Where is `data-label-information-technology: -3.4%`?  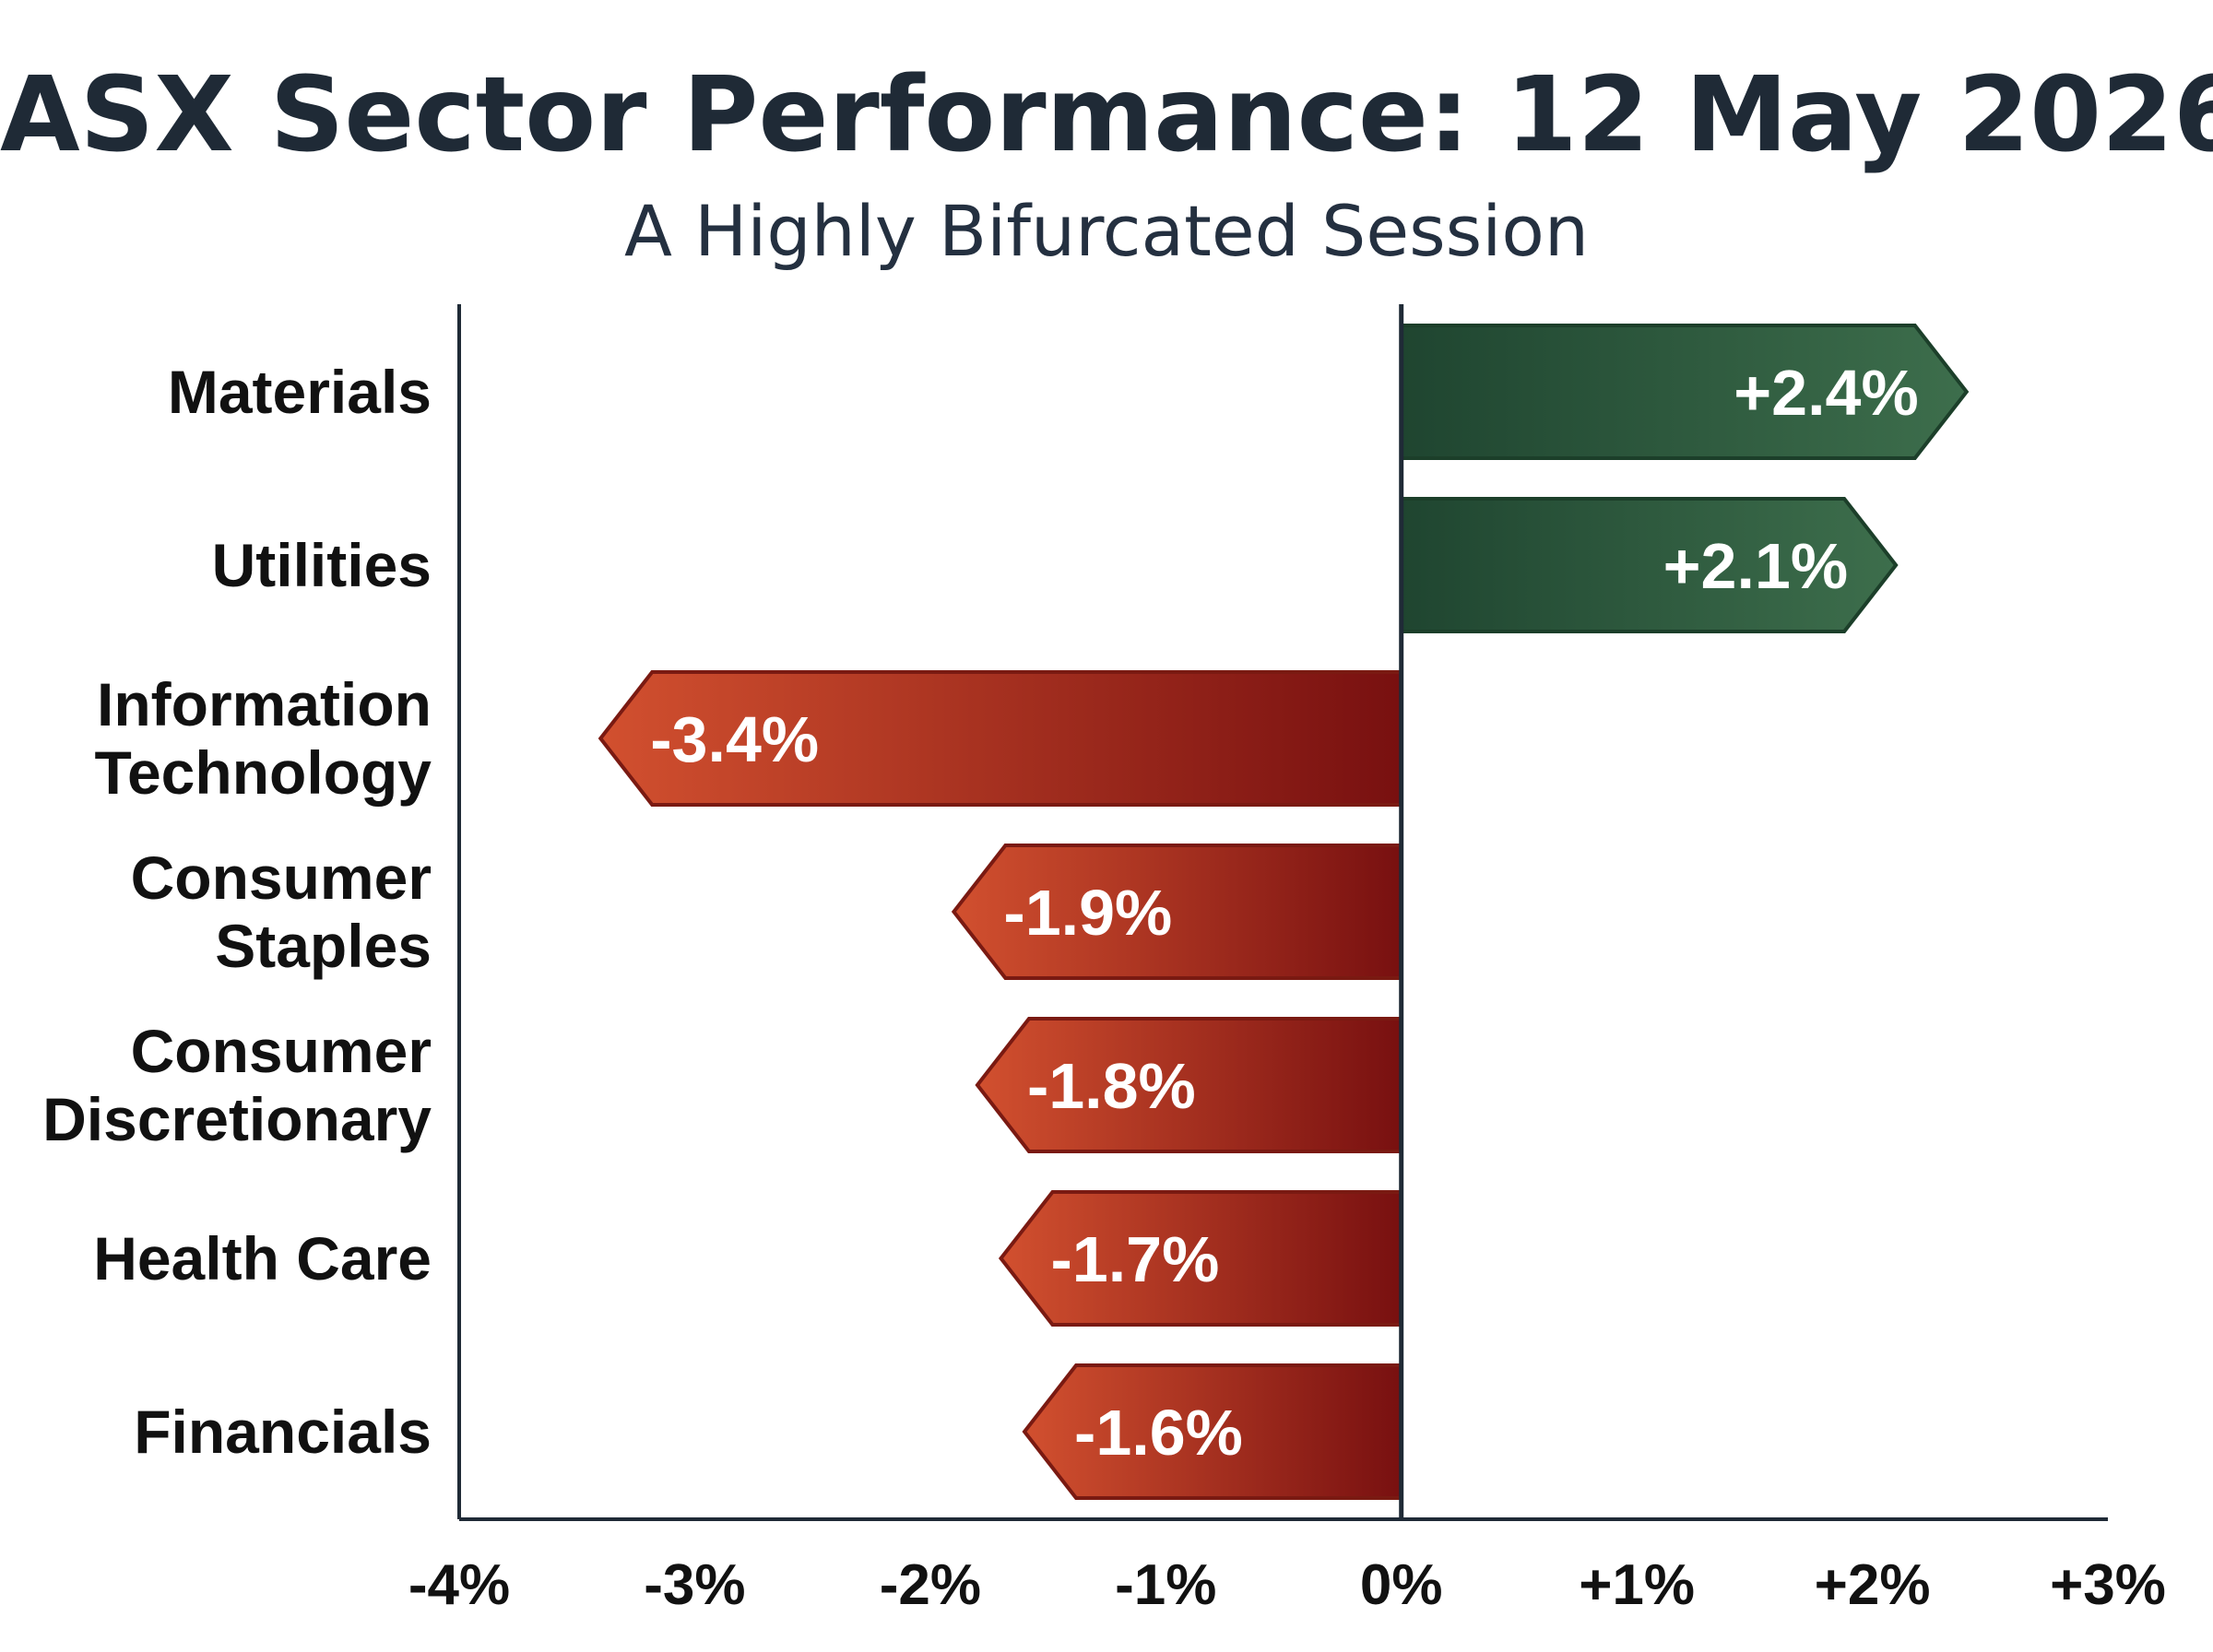
data-label-information-technology: -3.4% is located at coordinates (734, 739).